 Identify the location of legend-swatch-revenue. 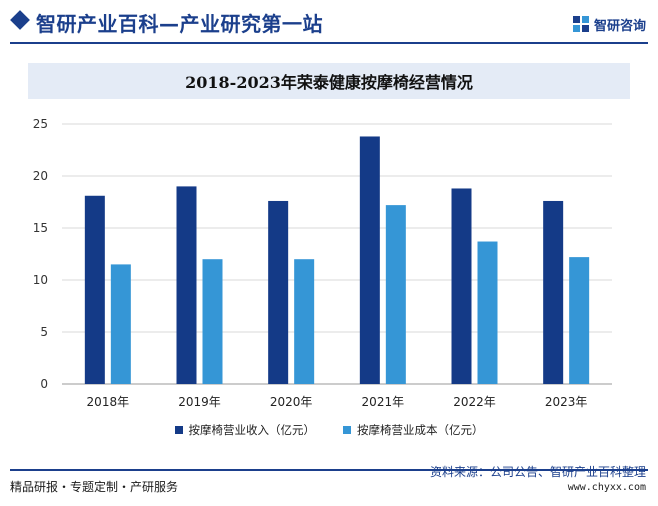
(178, 430).